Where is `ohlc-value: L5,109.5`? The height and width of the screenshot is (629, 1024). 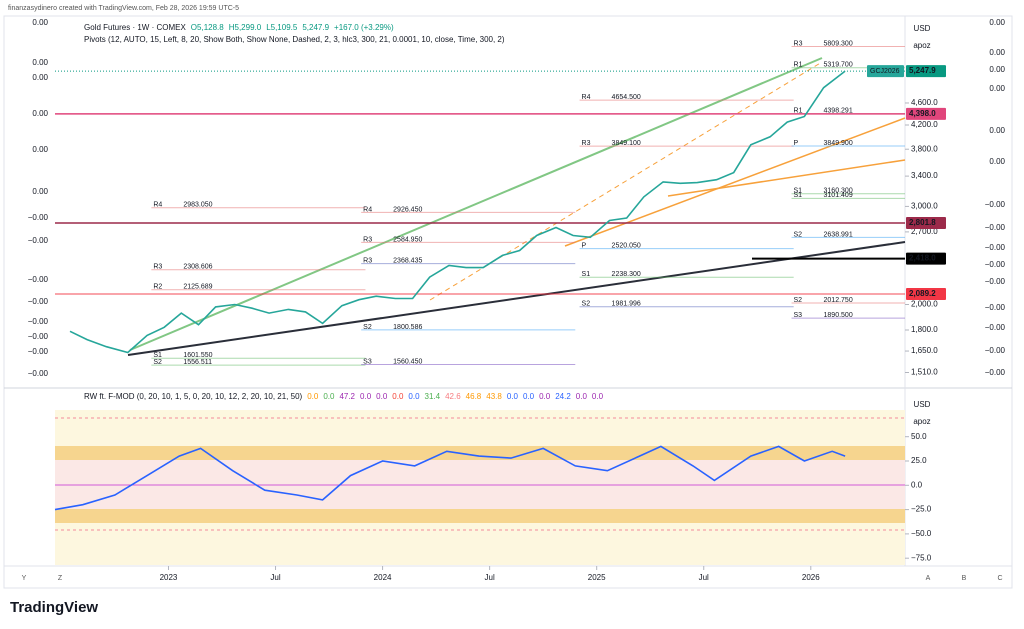 ohlc-value: L5,109.5 is located at coordinates (282, 27).